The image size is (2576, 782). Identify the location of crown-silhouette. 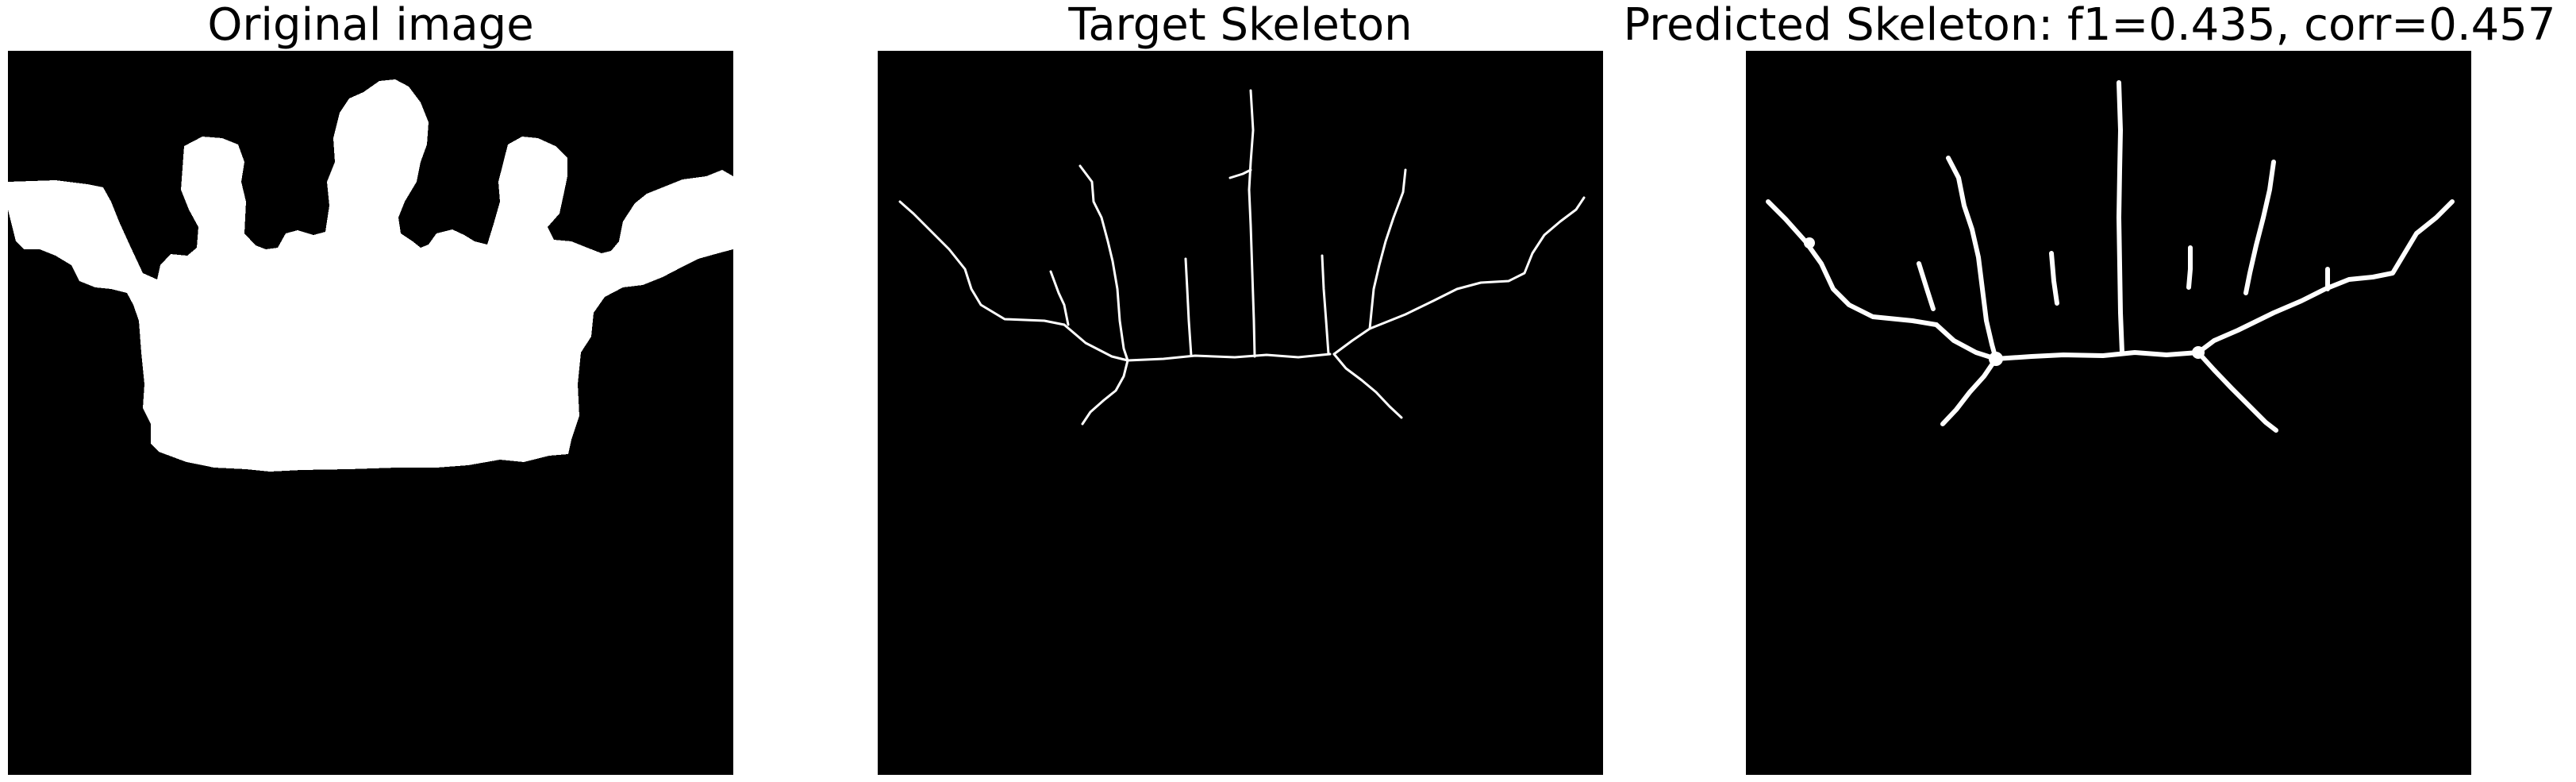
(370, 275).